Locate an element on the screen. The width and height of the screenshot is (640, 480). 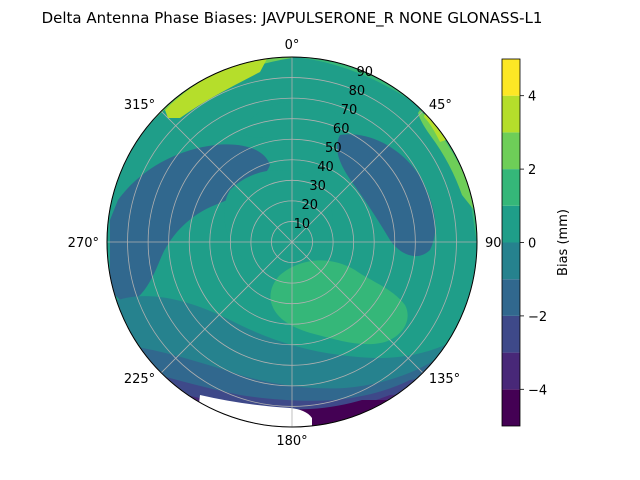
radial-tick-label: 90 is located at coordinates (365, 72).